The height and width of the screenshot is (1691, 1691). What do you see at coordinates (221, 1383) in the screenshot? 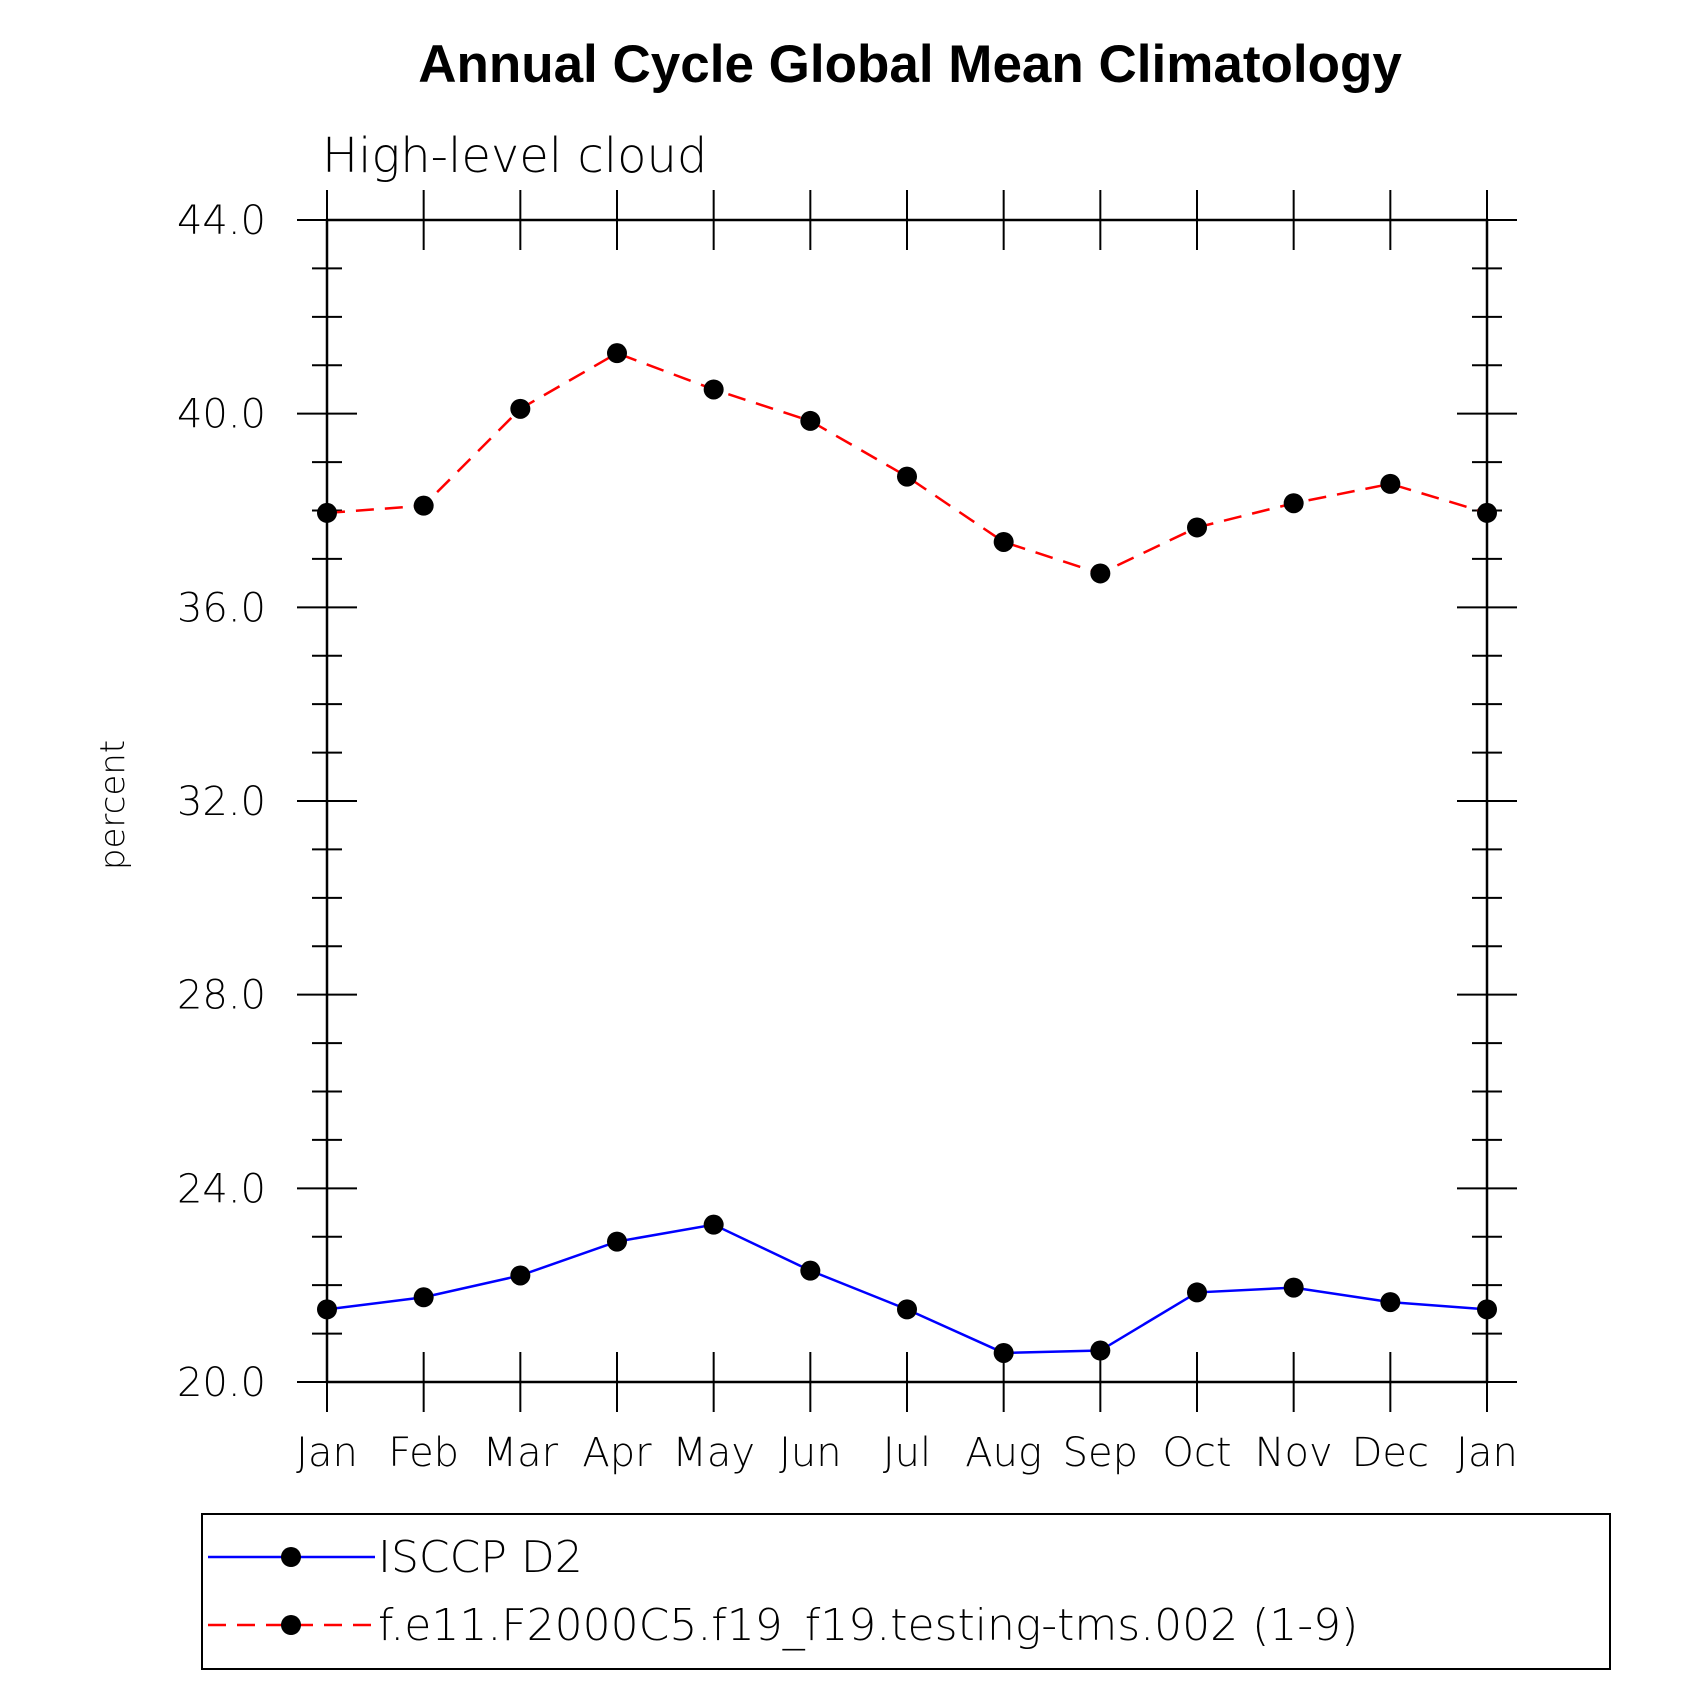
I see `y-tick-label: 20.0` at bounding box center [221, 1383].